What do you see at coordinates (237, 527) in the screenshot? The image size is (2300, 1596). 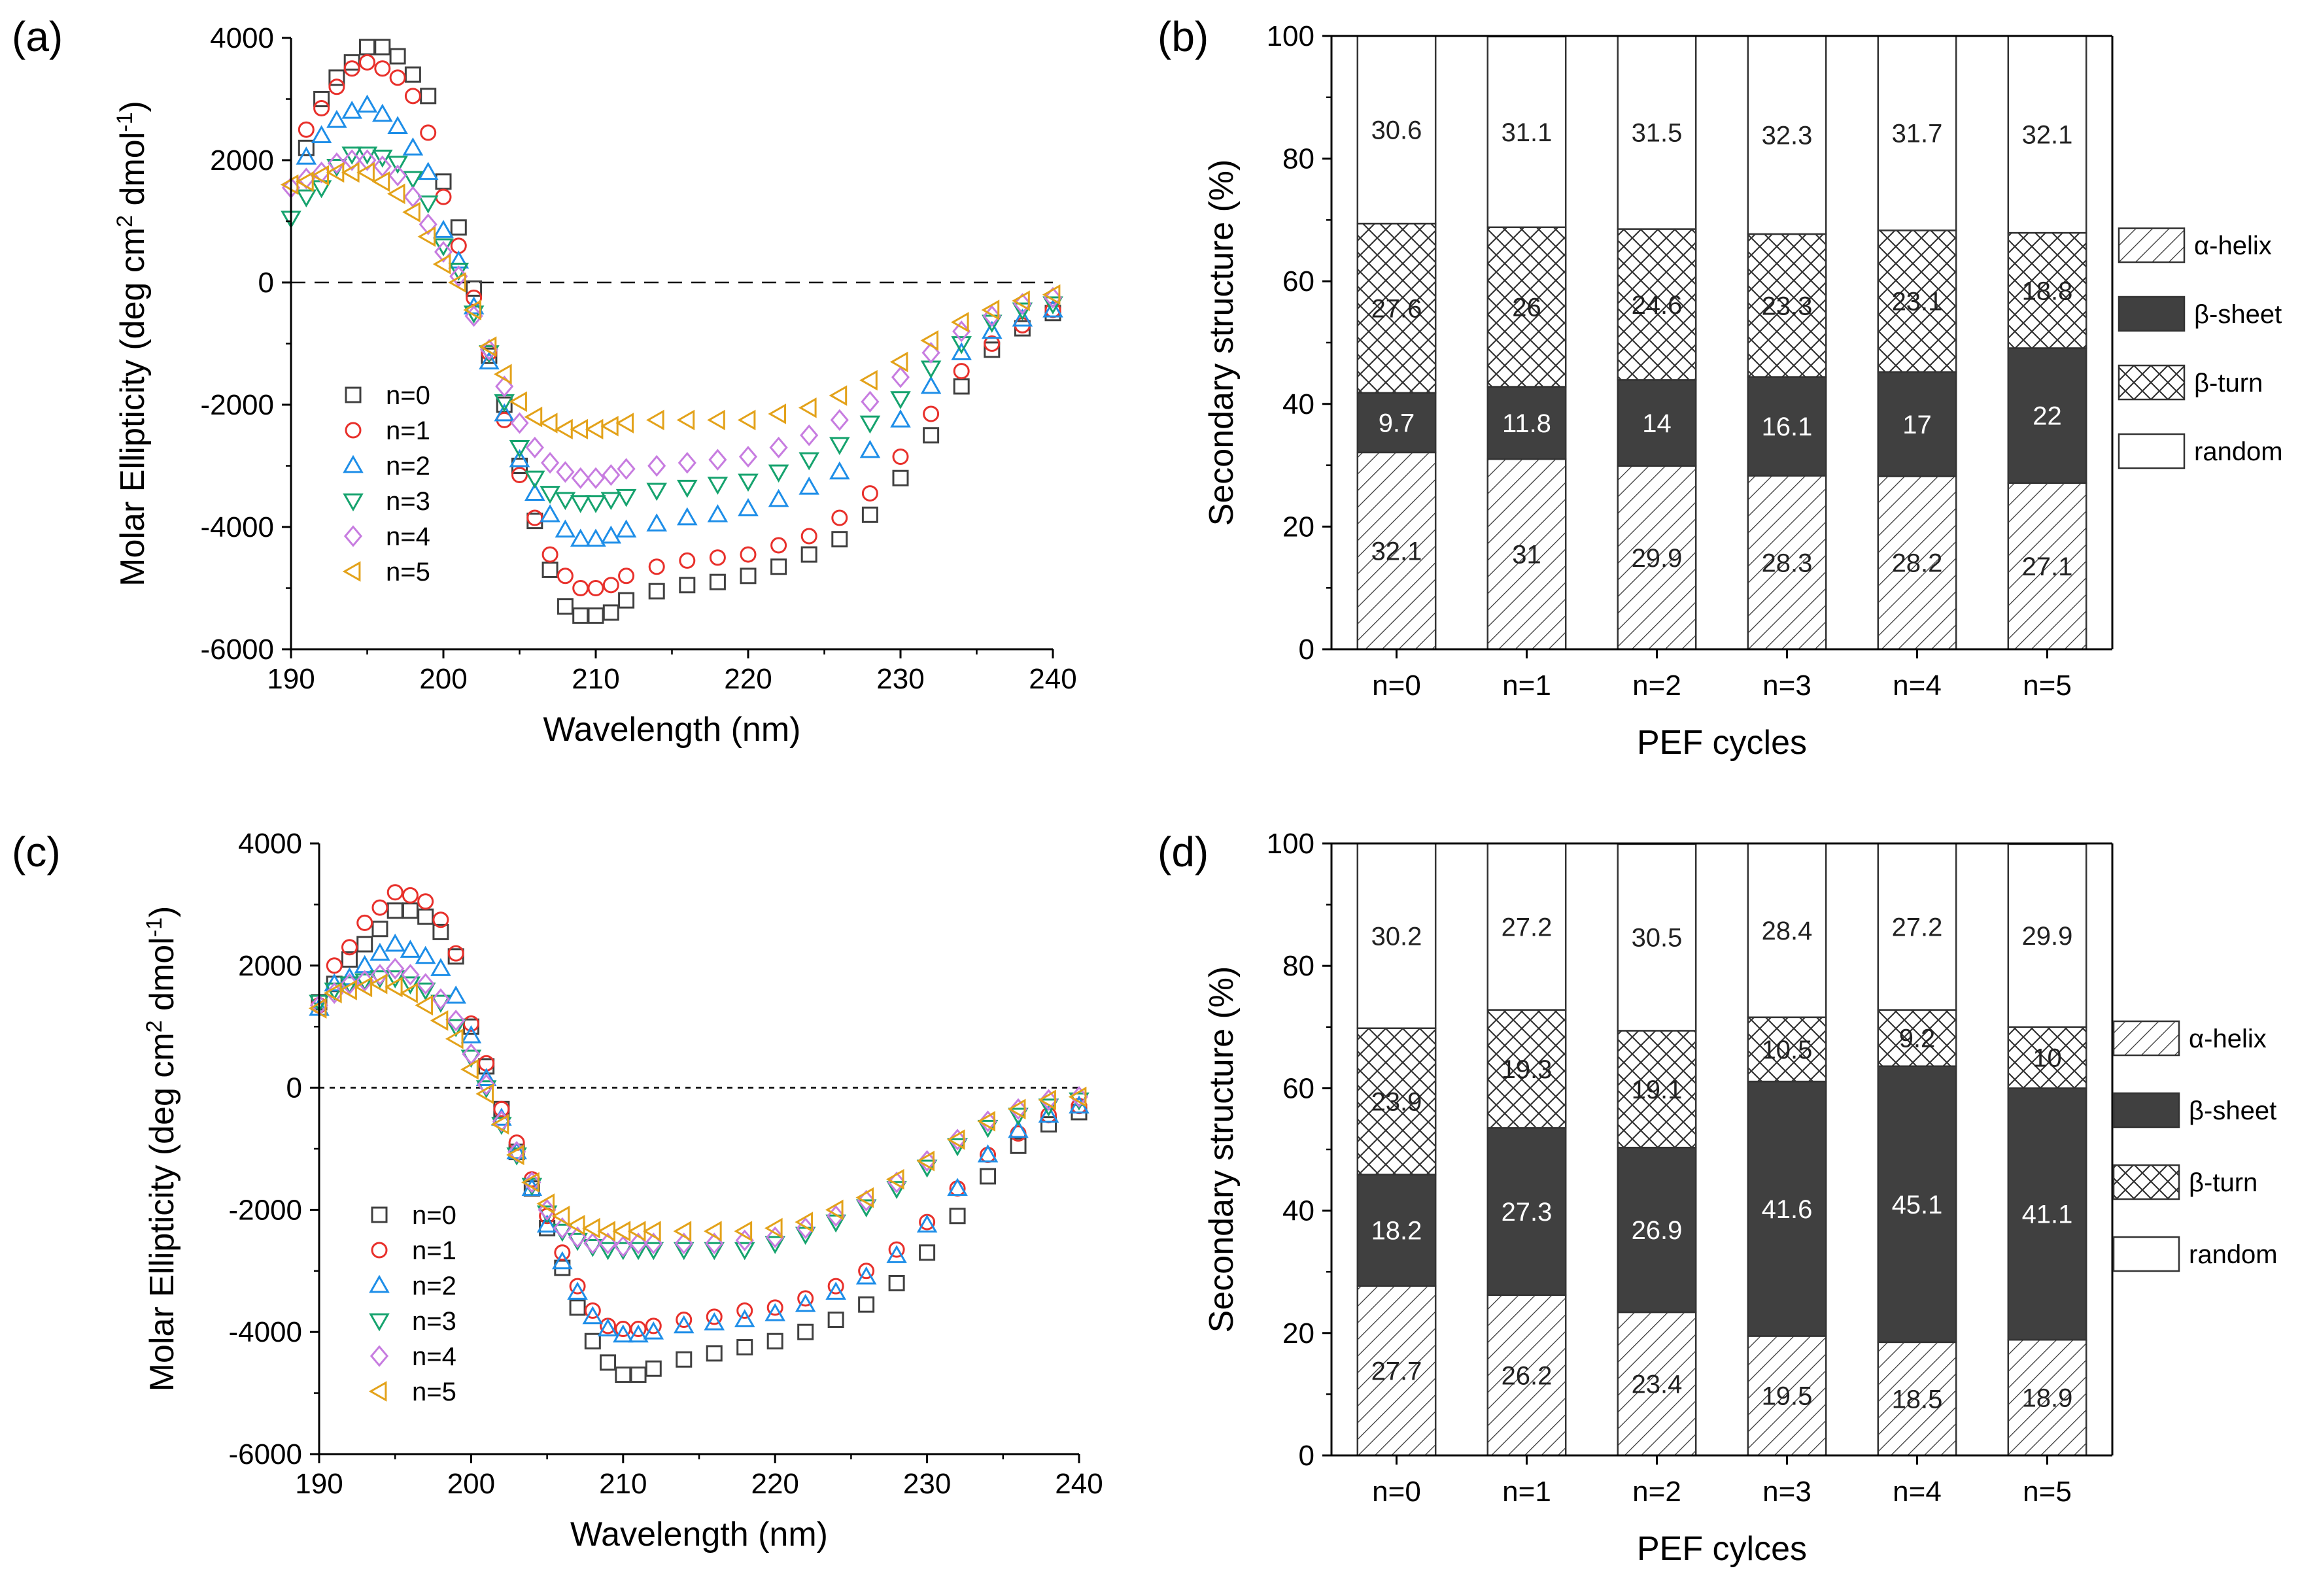 I see `y-tick-label: -4000` at bounding box center [237, 527].